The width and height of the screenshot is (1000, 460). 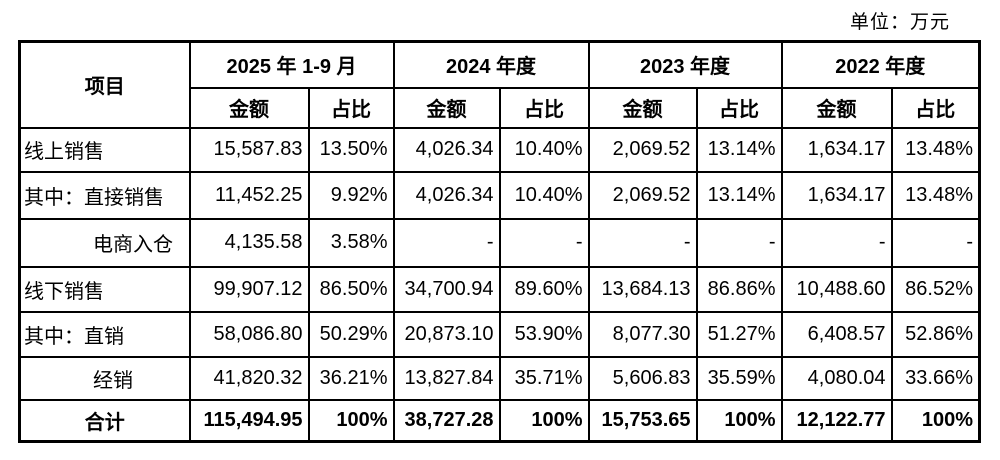 What do you see at coordinates (446, 420) in the screenshot?
I see `amount-cell: 38,727.28` at bounding box center [446, 420].